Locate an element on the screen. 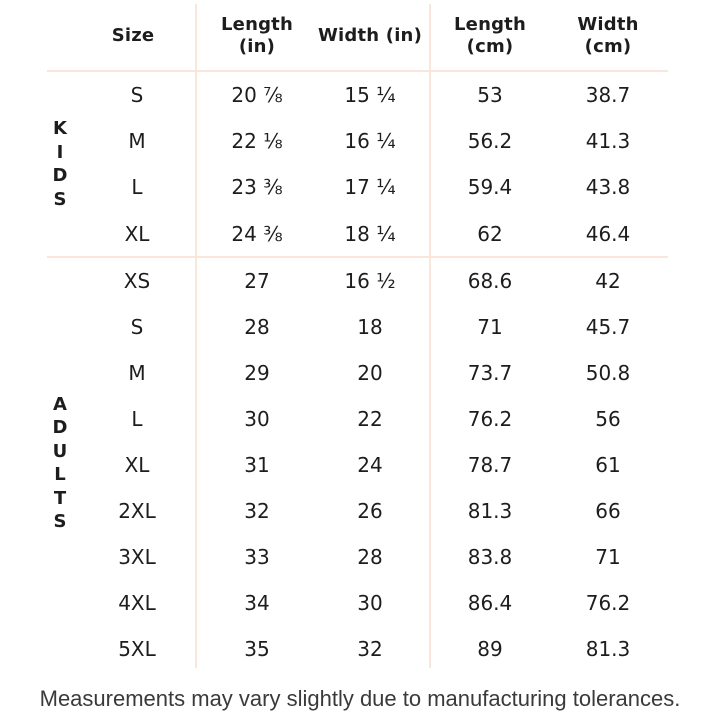 The image size is (720, 720). column-header-size: Size is located at coordinates (133, 35).